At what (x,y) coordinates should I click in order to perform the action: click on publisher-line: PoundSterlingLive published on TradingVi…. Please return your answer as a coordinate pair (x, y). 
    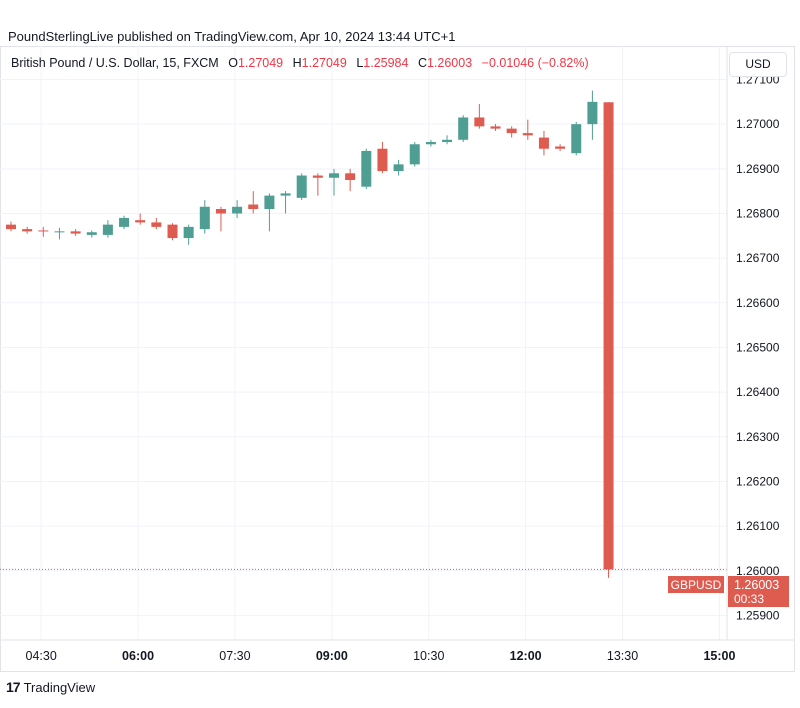
    Looking at the image, I should click on (232, 36).